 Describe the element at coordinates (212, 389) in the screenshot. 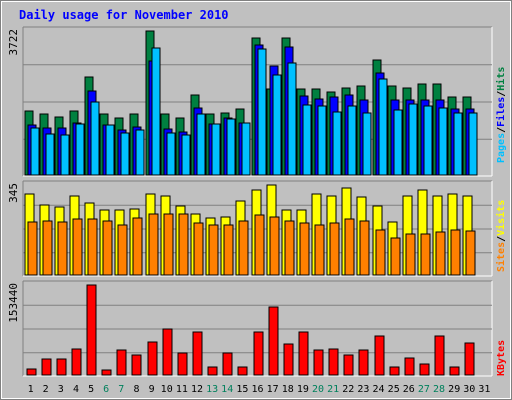

I see `x-tick-label: 13` at that location.